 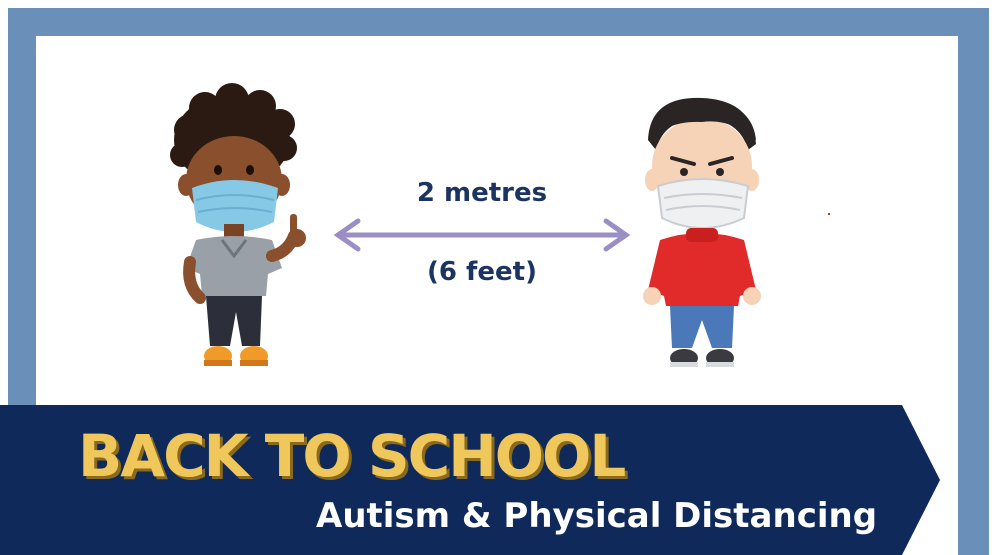 I want to click on distance-imperial-label: (6 feet), so click(x=482, y=272).